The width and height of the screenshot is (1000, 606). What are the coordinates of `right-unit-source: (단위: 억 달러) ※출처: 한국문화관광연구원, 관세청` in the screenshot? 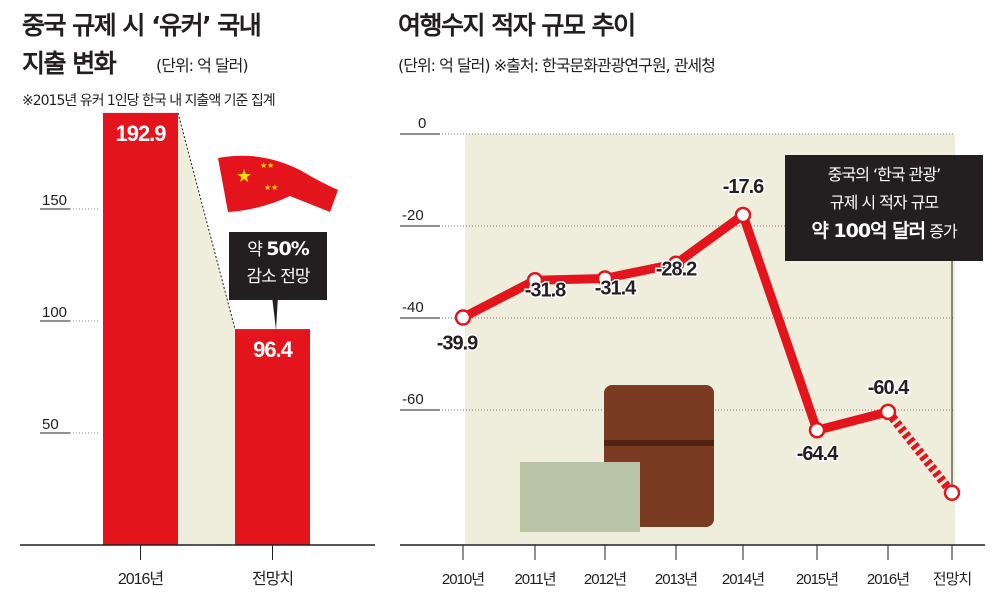 It's located at (557, 65).